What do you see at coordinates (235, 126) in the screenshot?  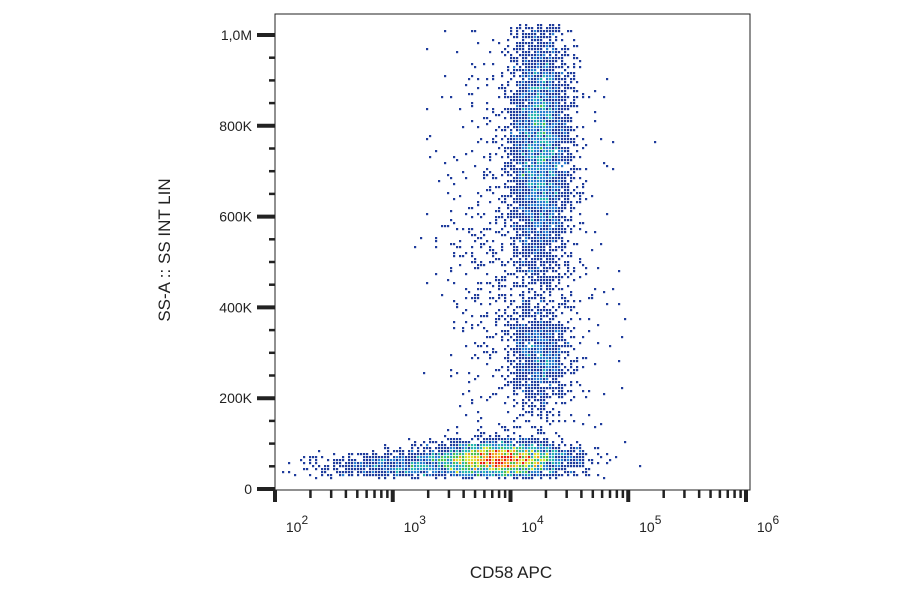 I see `y-tick-label: 800K` at bounding box center [235, 126].